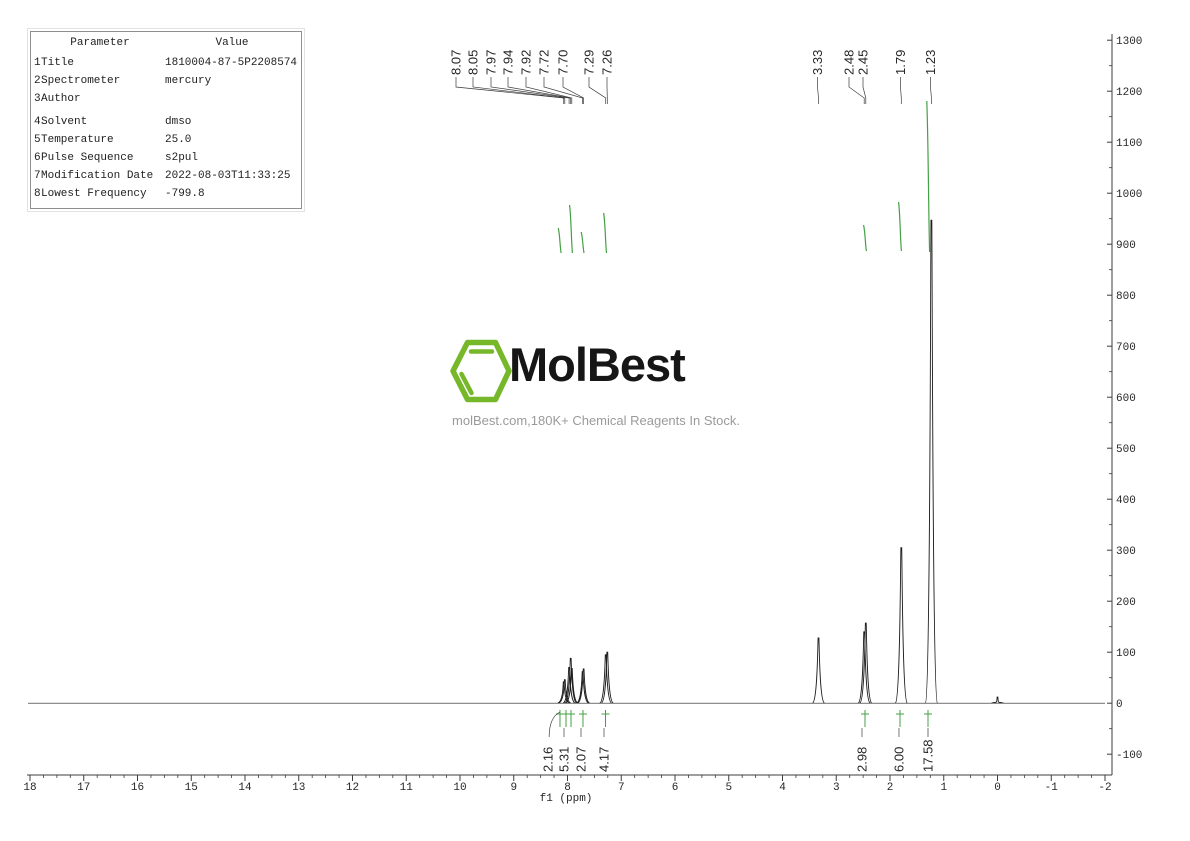  I want to click on table-row: 1 Title 1810004-87-5P2208574, so click(166, 63).